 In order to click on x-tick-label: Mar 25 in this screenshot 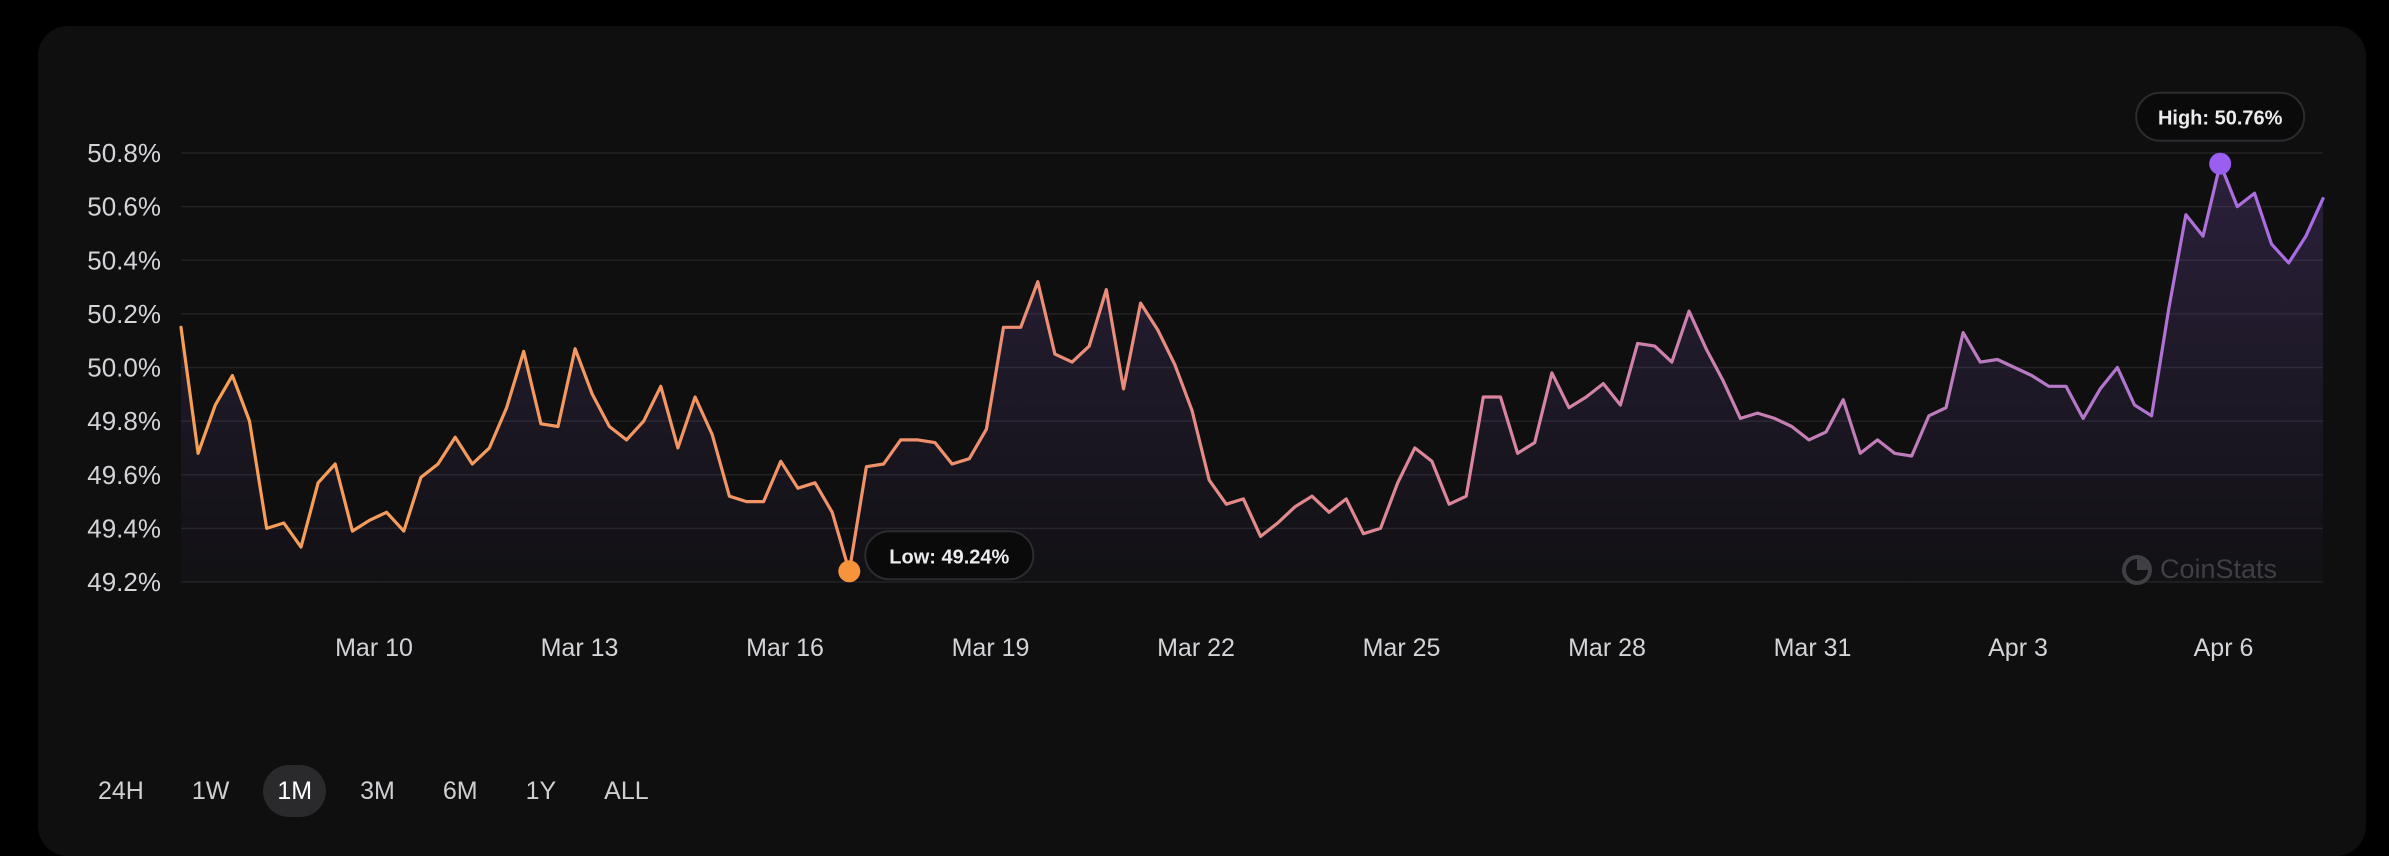, I will do `click(1402, 648)`.